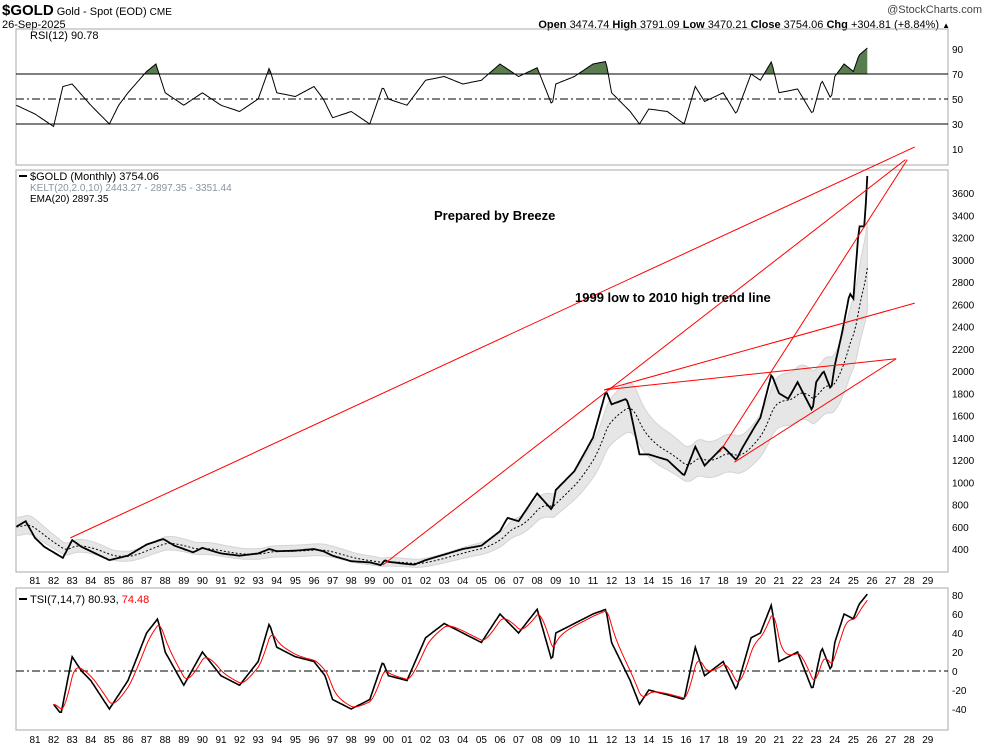  I want to click on price-tick-label: 2000, so click(963, 372).